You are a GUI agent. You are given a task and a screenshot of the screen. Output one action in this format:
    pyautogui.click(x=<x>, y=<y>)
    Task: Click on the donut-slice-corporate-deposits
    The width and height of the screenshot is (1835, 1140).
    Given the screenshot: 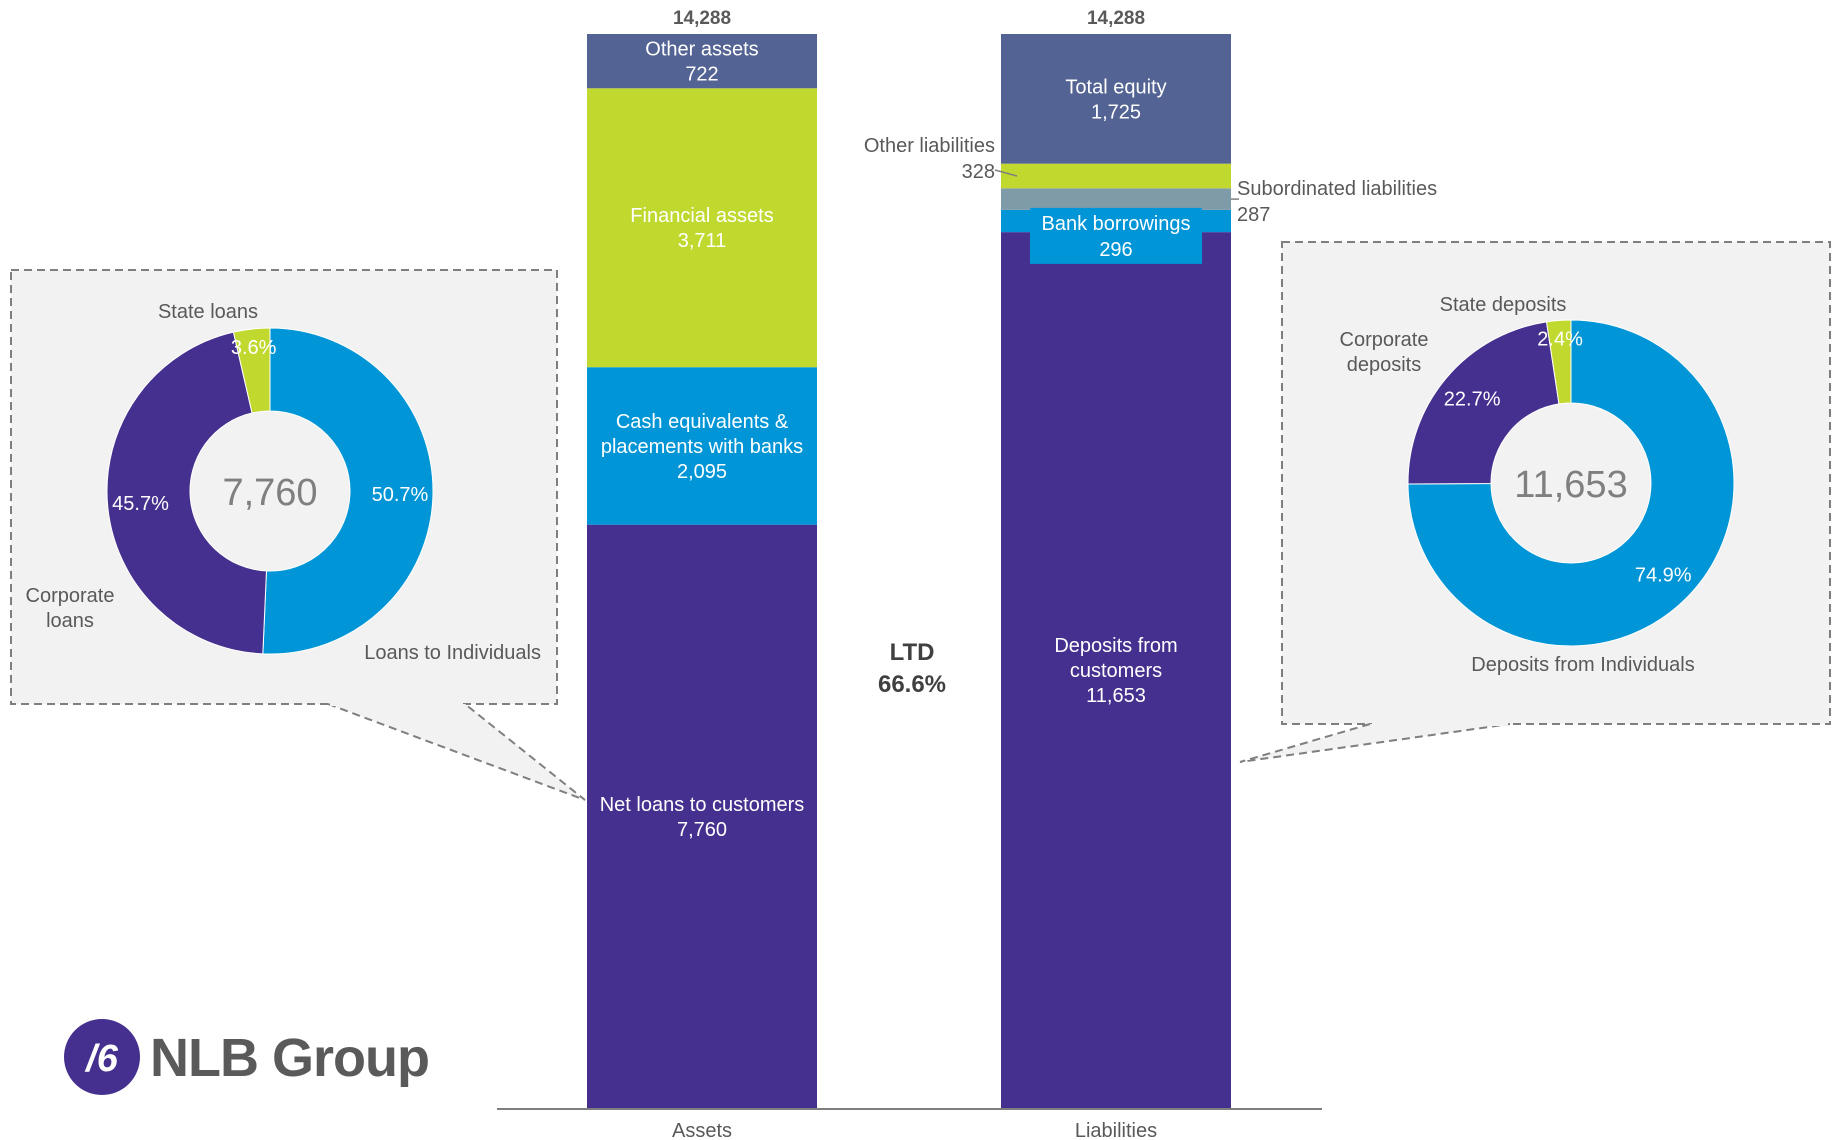 What is the action you would take?
    pyautogui.click(x=1483, y=403)
    